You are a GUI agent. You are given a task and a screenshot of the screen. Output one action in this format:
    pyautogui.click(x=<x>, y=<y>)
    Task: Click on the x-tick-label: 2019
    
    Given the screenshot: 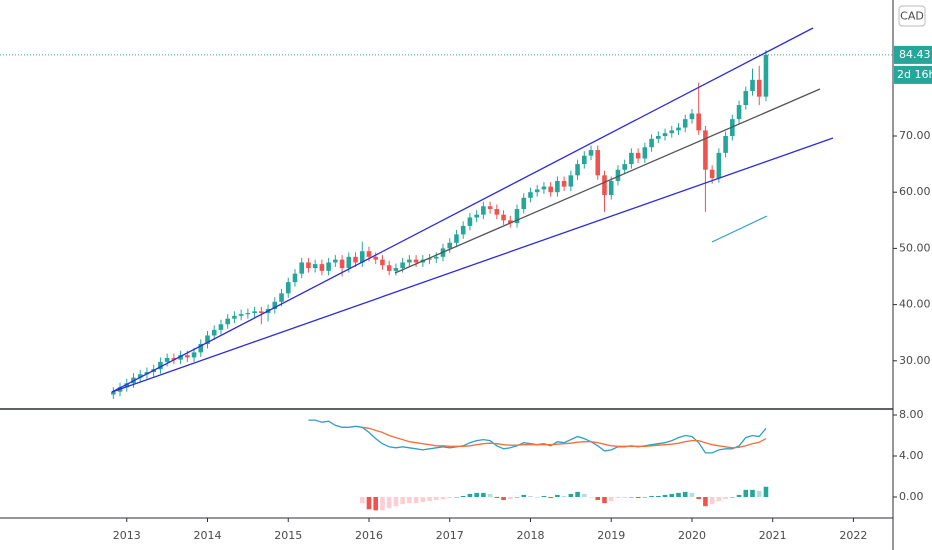 What is the action you would take?
    pyautogui.click(x=611, y=535)
    